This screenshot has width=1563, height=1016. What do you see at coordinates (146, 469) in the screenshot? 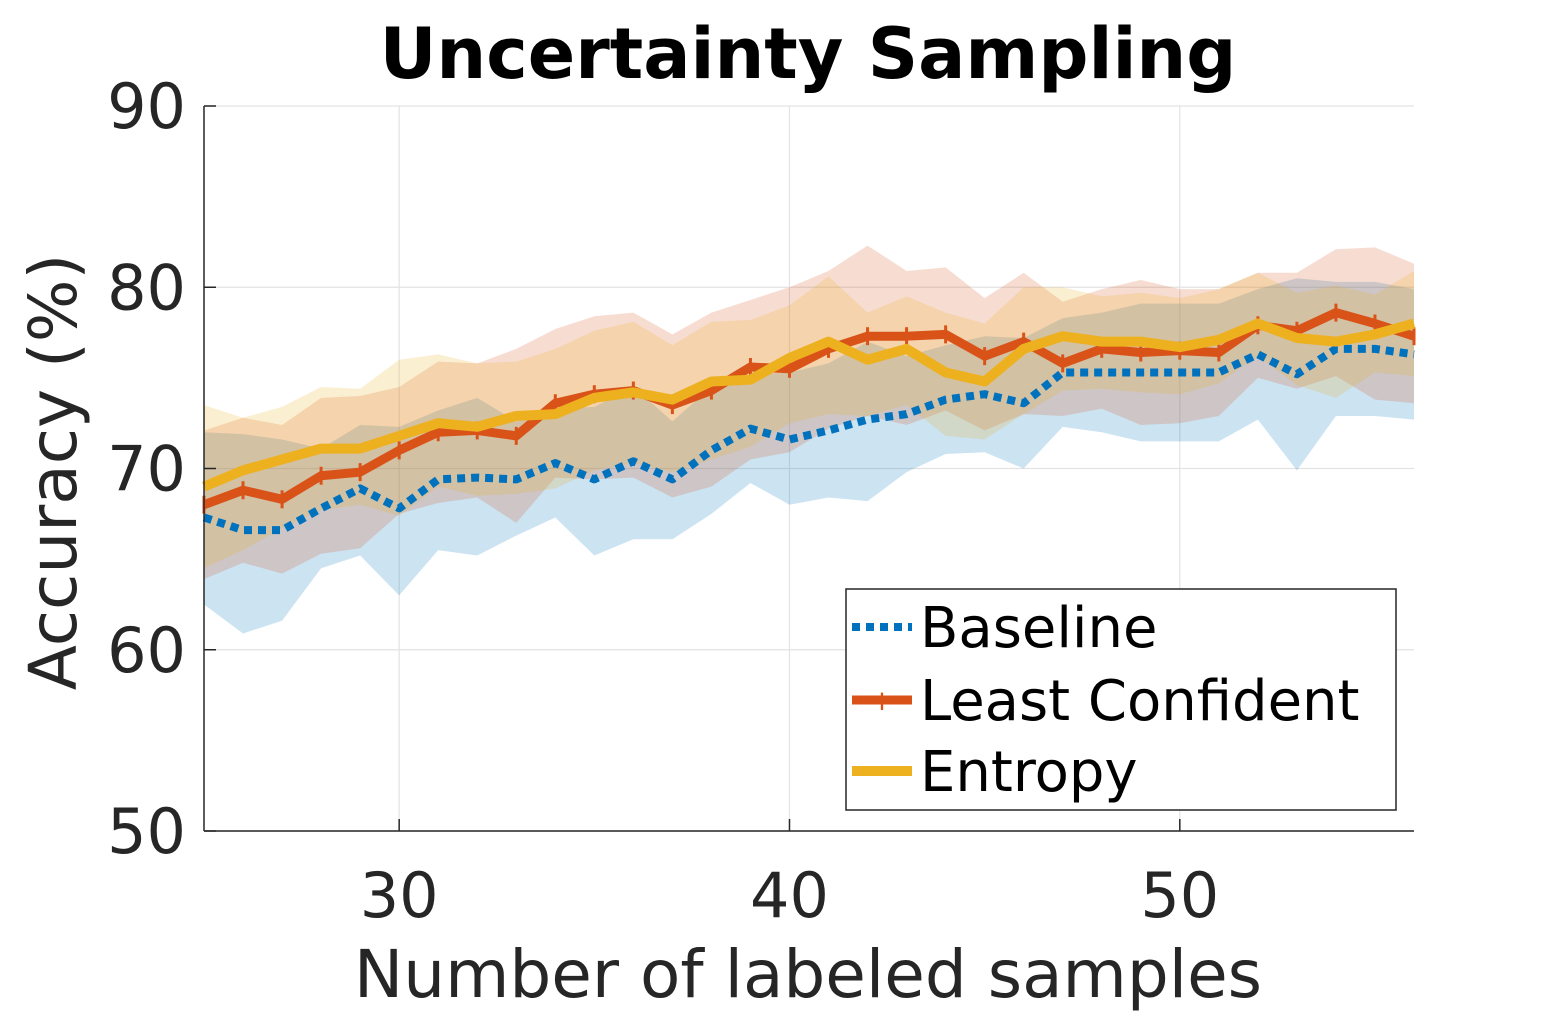
I see `y-tick-label: 70` at bounding box center [146, 469].